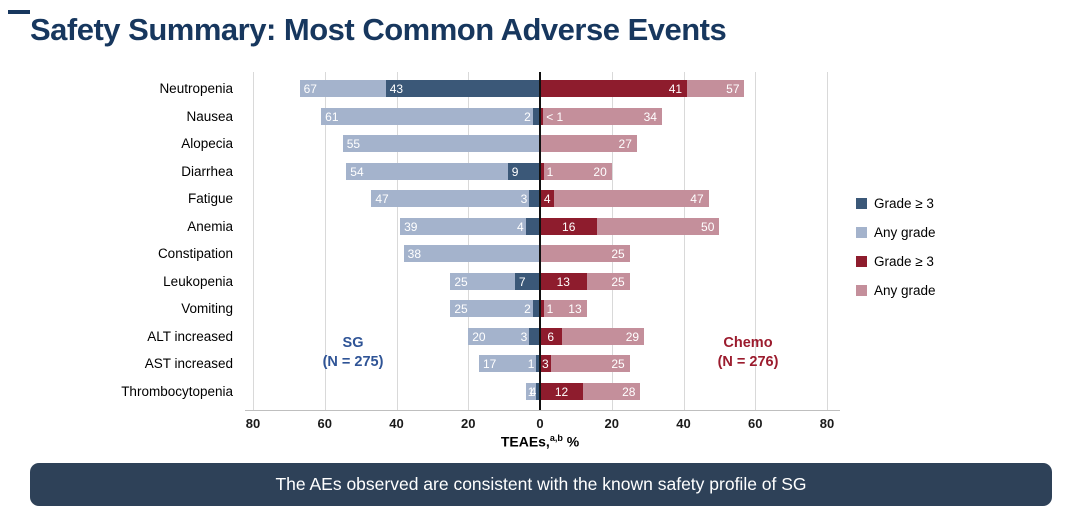 The height and width of the screenshot is (515, 1080). What do you see at coordinates (198, 281) in the screenshot?
I see `category-label: Leukopenia` at bounding box center [198, 281].